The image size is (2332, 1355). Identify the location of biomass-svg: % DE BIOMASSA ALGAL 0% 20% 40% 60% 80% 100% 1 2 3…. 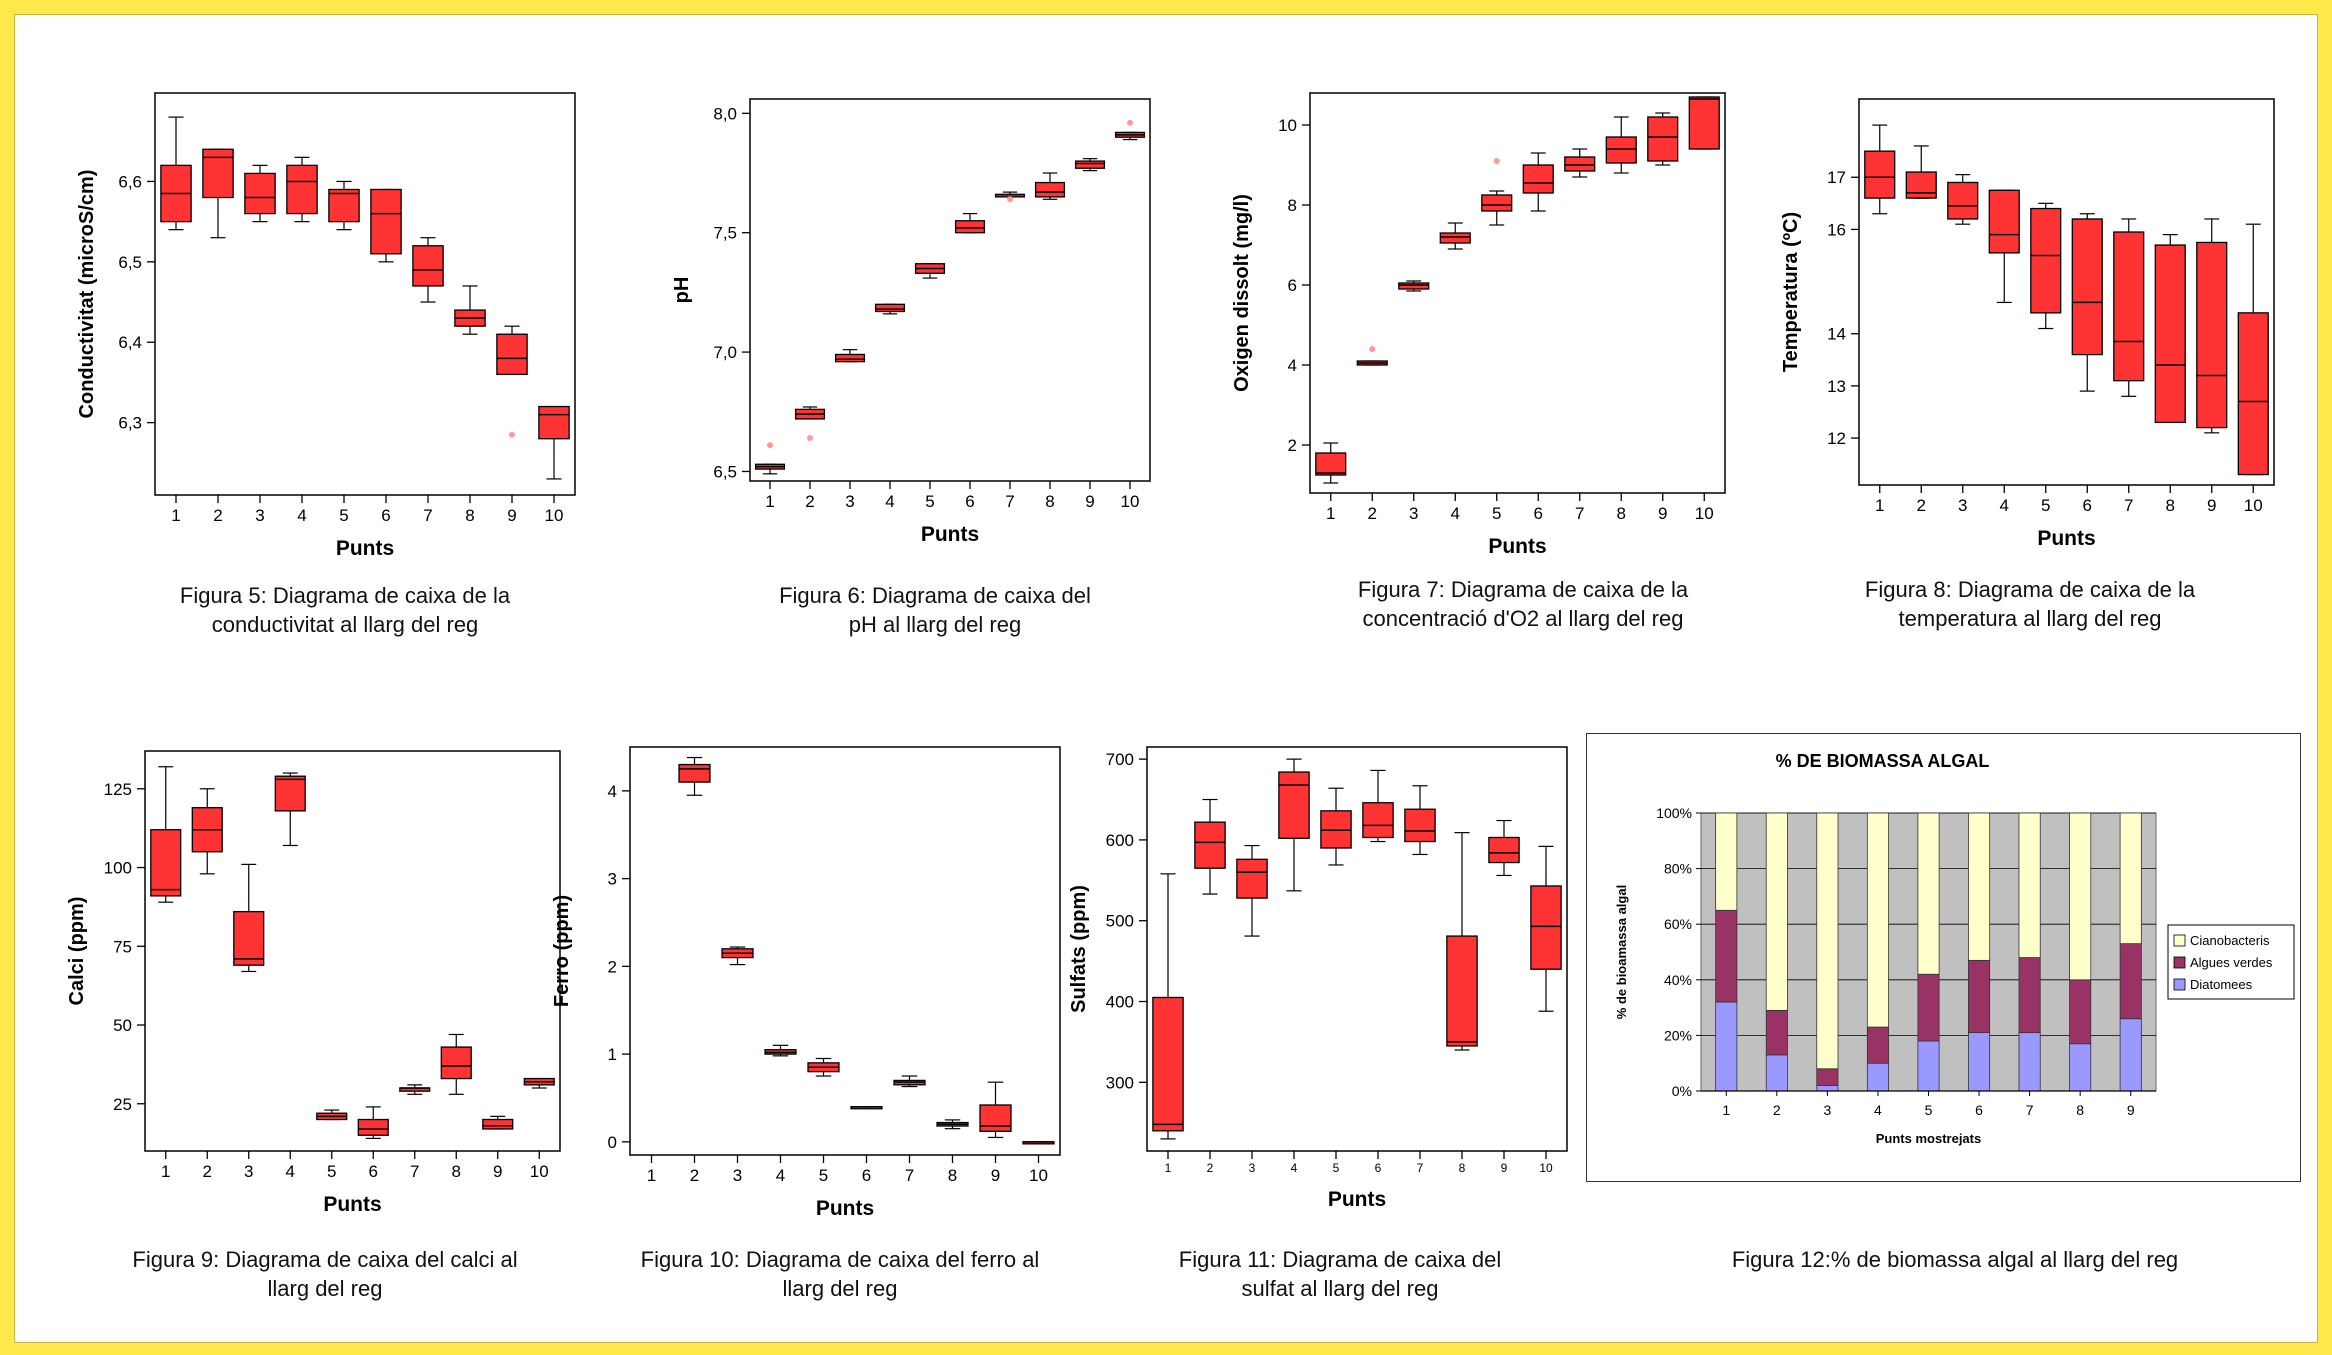
(1954, 948).